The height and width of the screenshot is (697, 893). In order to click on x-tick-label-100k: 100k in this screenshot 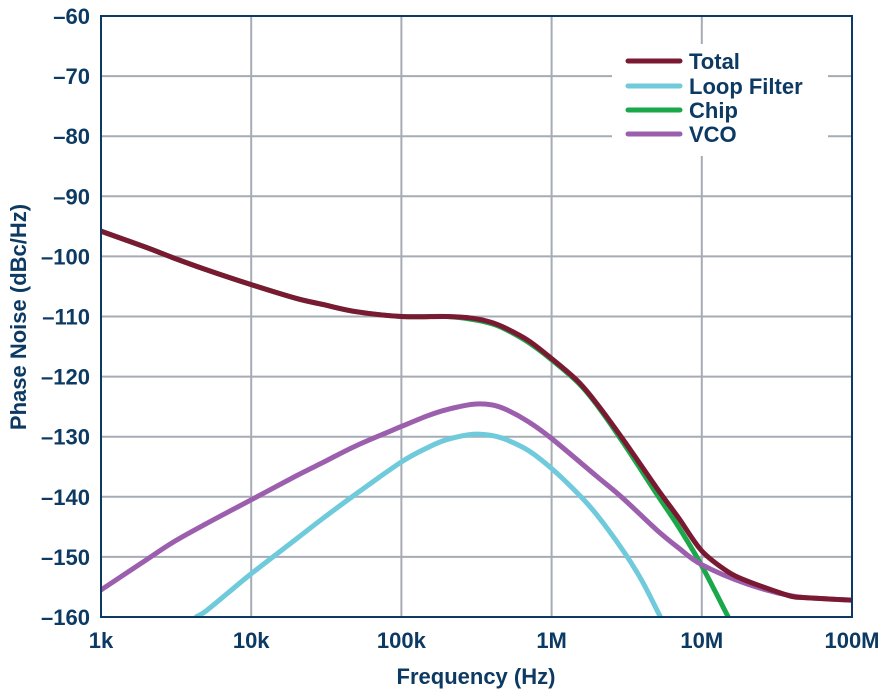, I will do `click(402, 640)`.